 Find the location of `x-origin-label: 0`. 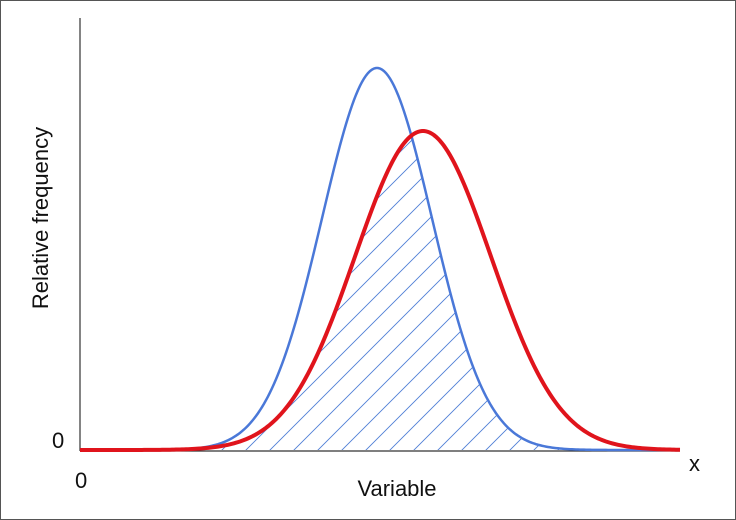

x-origin-label: 0 is located at coordinates (81, 480).